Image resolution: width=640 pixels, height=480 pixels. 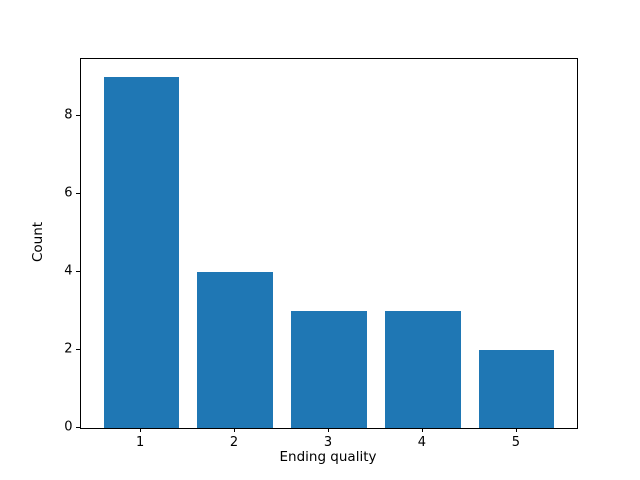 I want to click on y-axis-label: Count, so click(x=38, y=242).